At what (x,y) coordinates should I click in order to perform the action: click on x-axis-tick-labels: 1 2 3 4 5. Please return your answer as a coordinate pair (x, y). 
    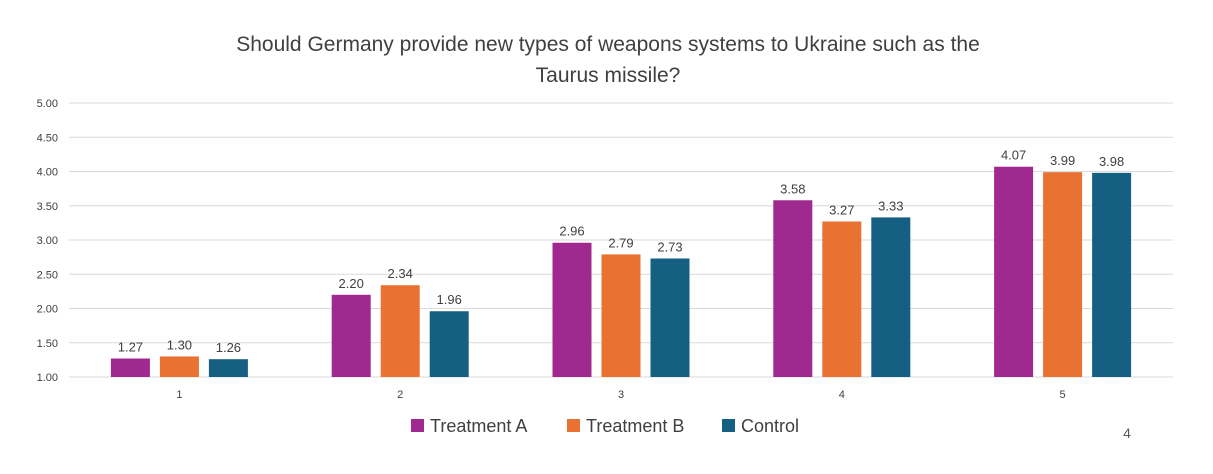
    Looking at the image, I should click on (620, 395).